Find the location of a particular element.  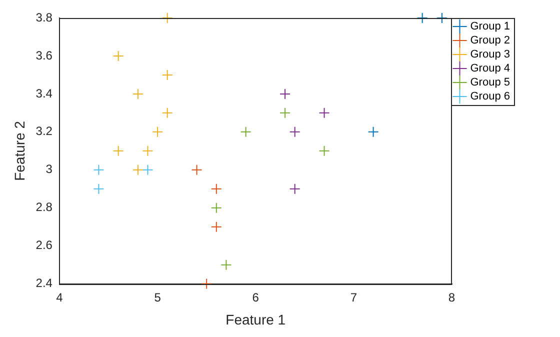

legend-label: Group 6 is located at coordinates (490, 96).